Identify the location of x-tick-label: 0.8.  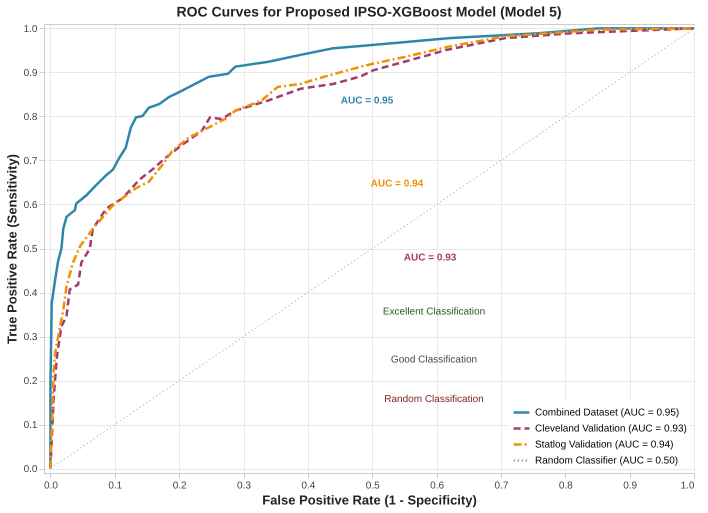
(566, 486).